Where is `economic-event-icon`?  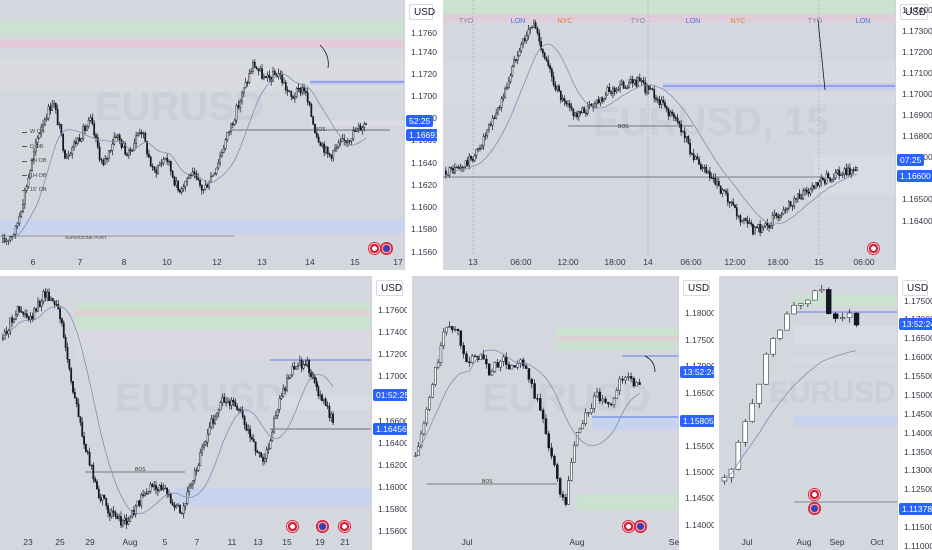
economic-event-icon is located at coordinates (814, 508).